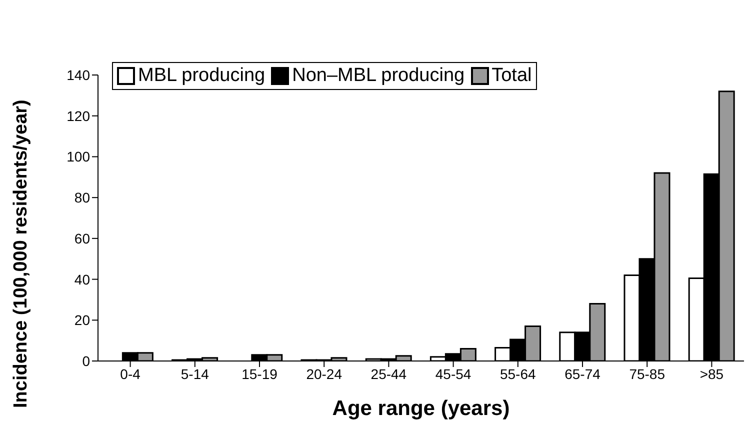 The image size is (756, 433). Describe the element at coordinates (388, 374) in the screenshot. I see `x-tick-label: 25-44` at that location.